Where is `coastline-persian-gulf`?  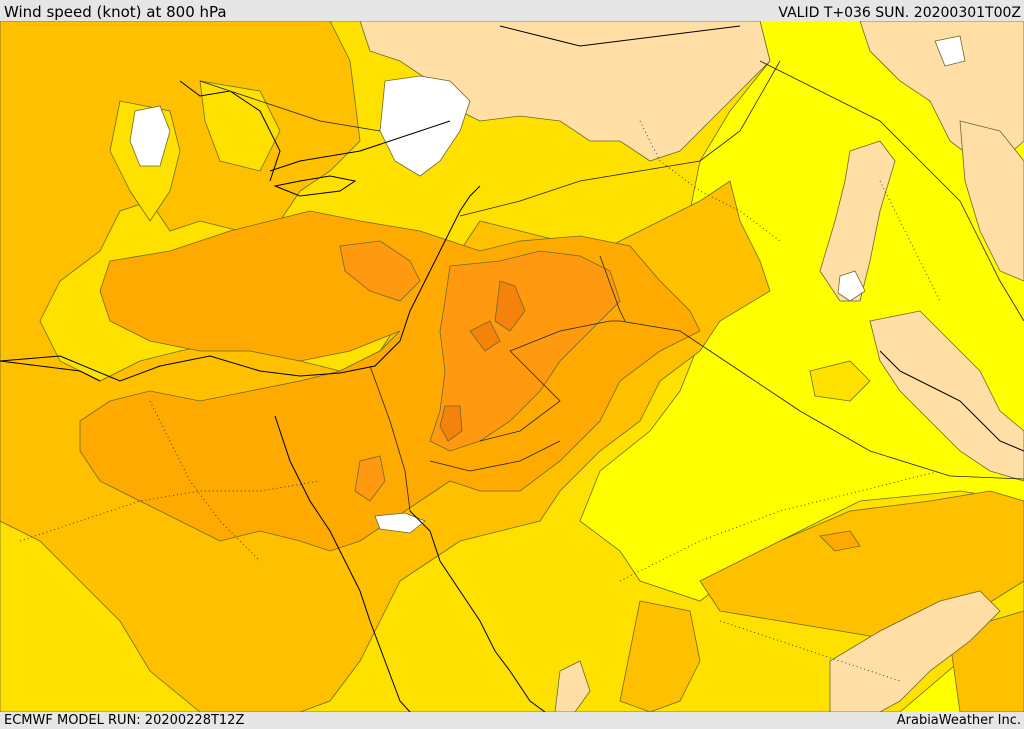
coastline-persian-gulf is located at coordinates (951, 401).